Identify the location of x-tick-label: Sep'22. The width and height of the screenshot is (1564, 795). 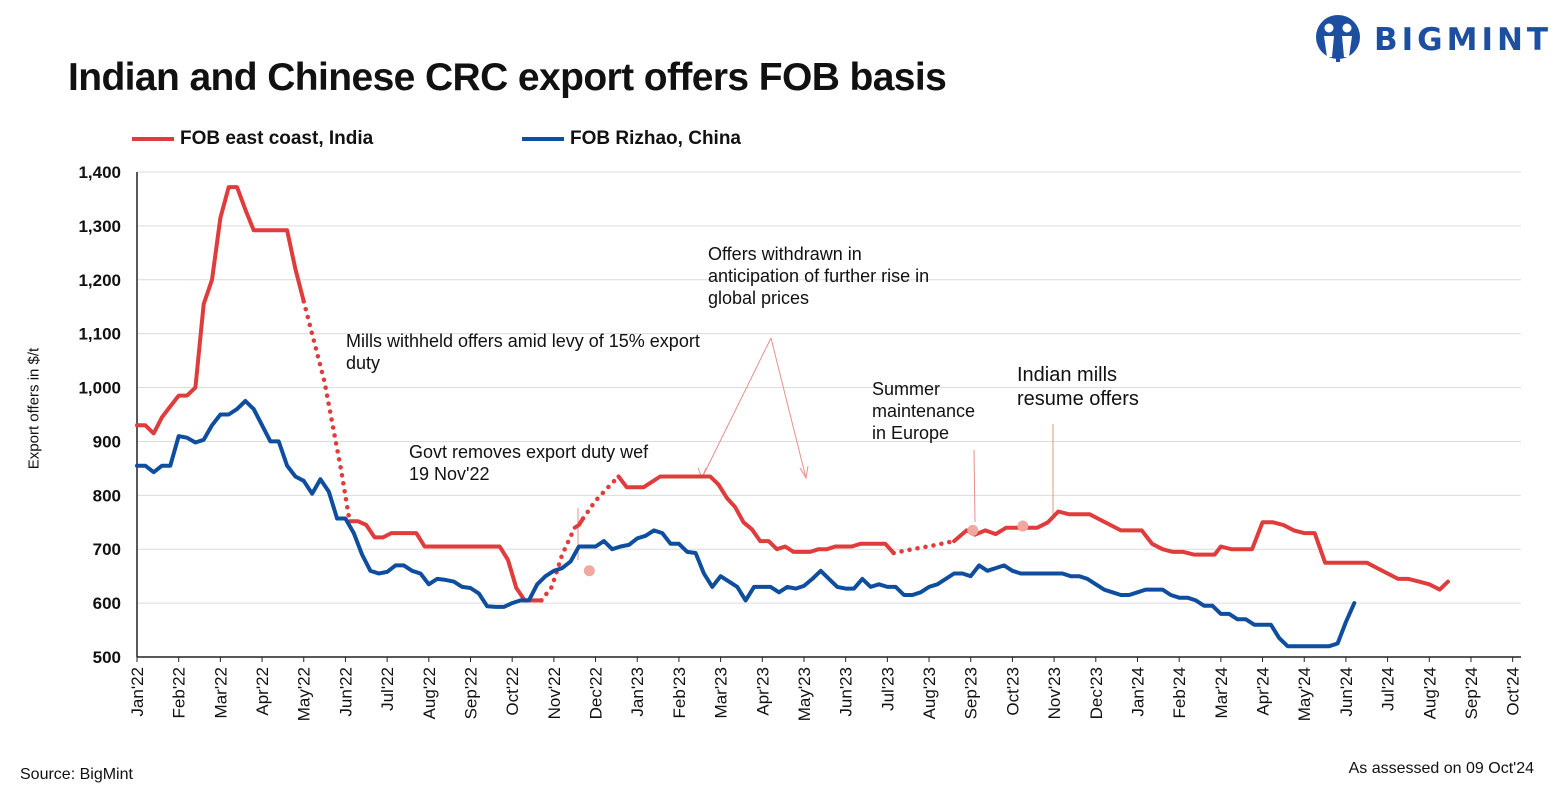
(470, 693).